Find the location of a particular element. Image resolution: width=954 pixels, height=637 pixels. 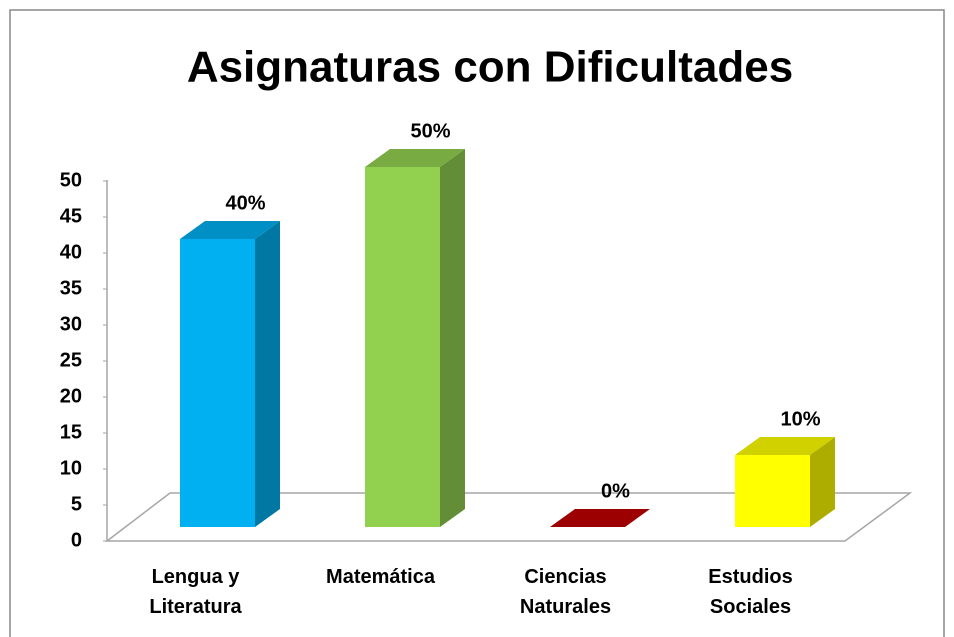

x-tick-label: Lengua y Literatura is located at coordinates (195, 592).